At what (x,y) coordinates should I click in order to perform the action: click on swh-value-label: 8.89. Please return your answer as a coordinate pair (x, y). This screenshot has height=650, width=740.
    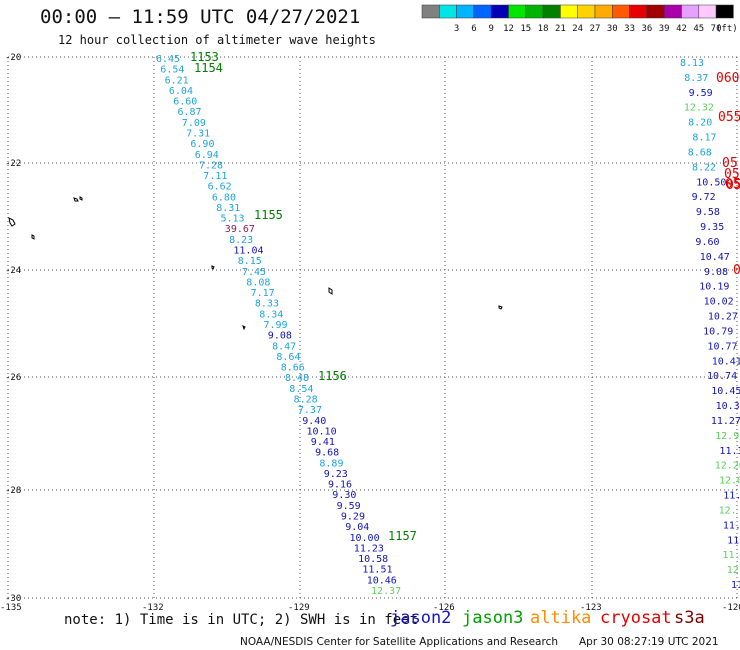
    Looking at the image, I should click on (331, 463).